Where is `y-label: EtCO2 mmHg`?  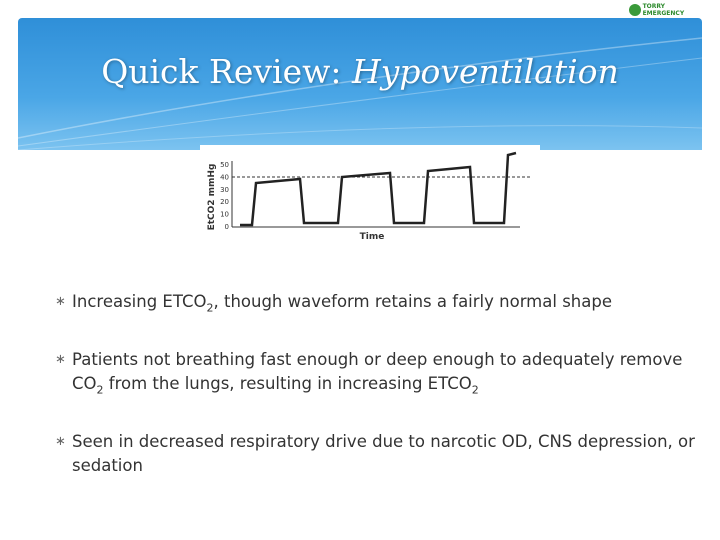 y-label: EtCO2 mmHg is located at coordinates (212, 197).